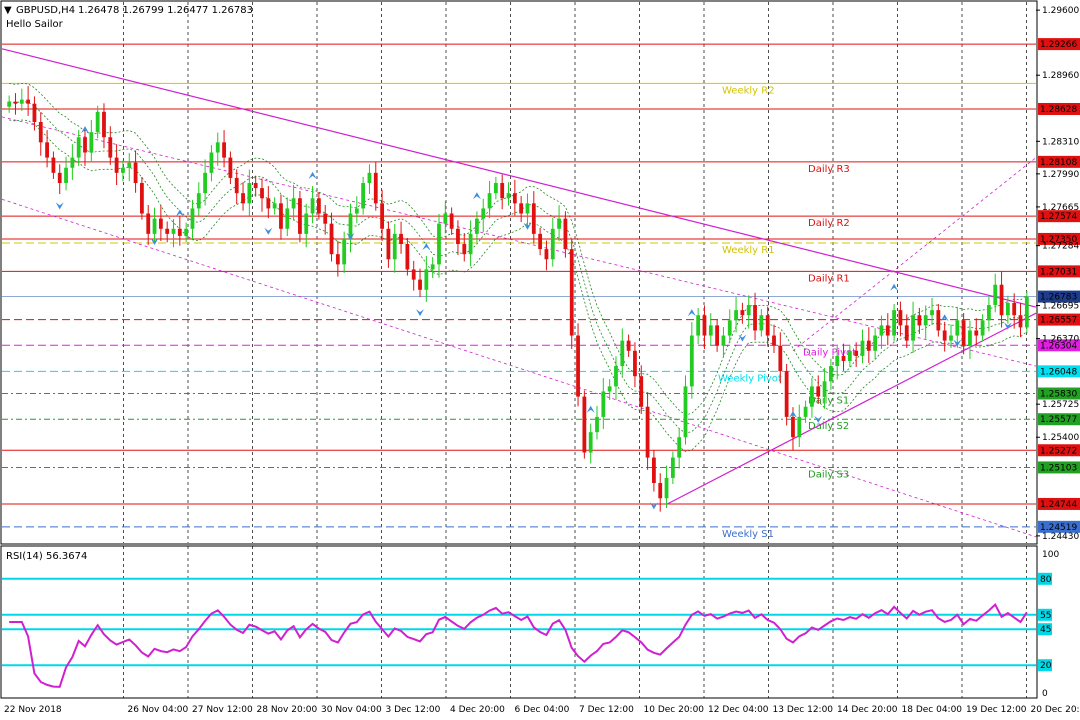  I want to click on x-tick-label: 7 Dec 12:00, so click(606, 710).